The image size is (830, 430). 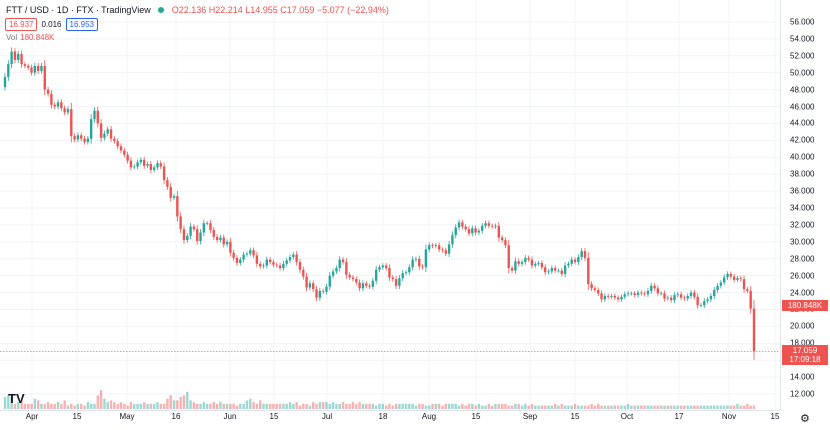 What do you see at coordinates (78, 10) in the screenshot?
I see `symbol-title: FTT / USD · 1D · FTX · TradingView` at bounding box center [78, 10].